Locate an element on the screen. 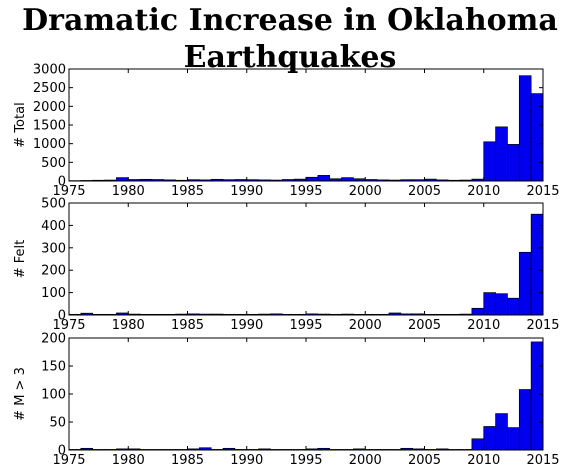 The image size is (580, 470). y-axis-label: # Total is located at coordinates (20, 124).